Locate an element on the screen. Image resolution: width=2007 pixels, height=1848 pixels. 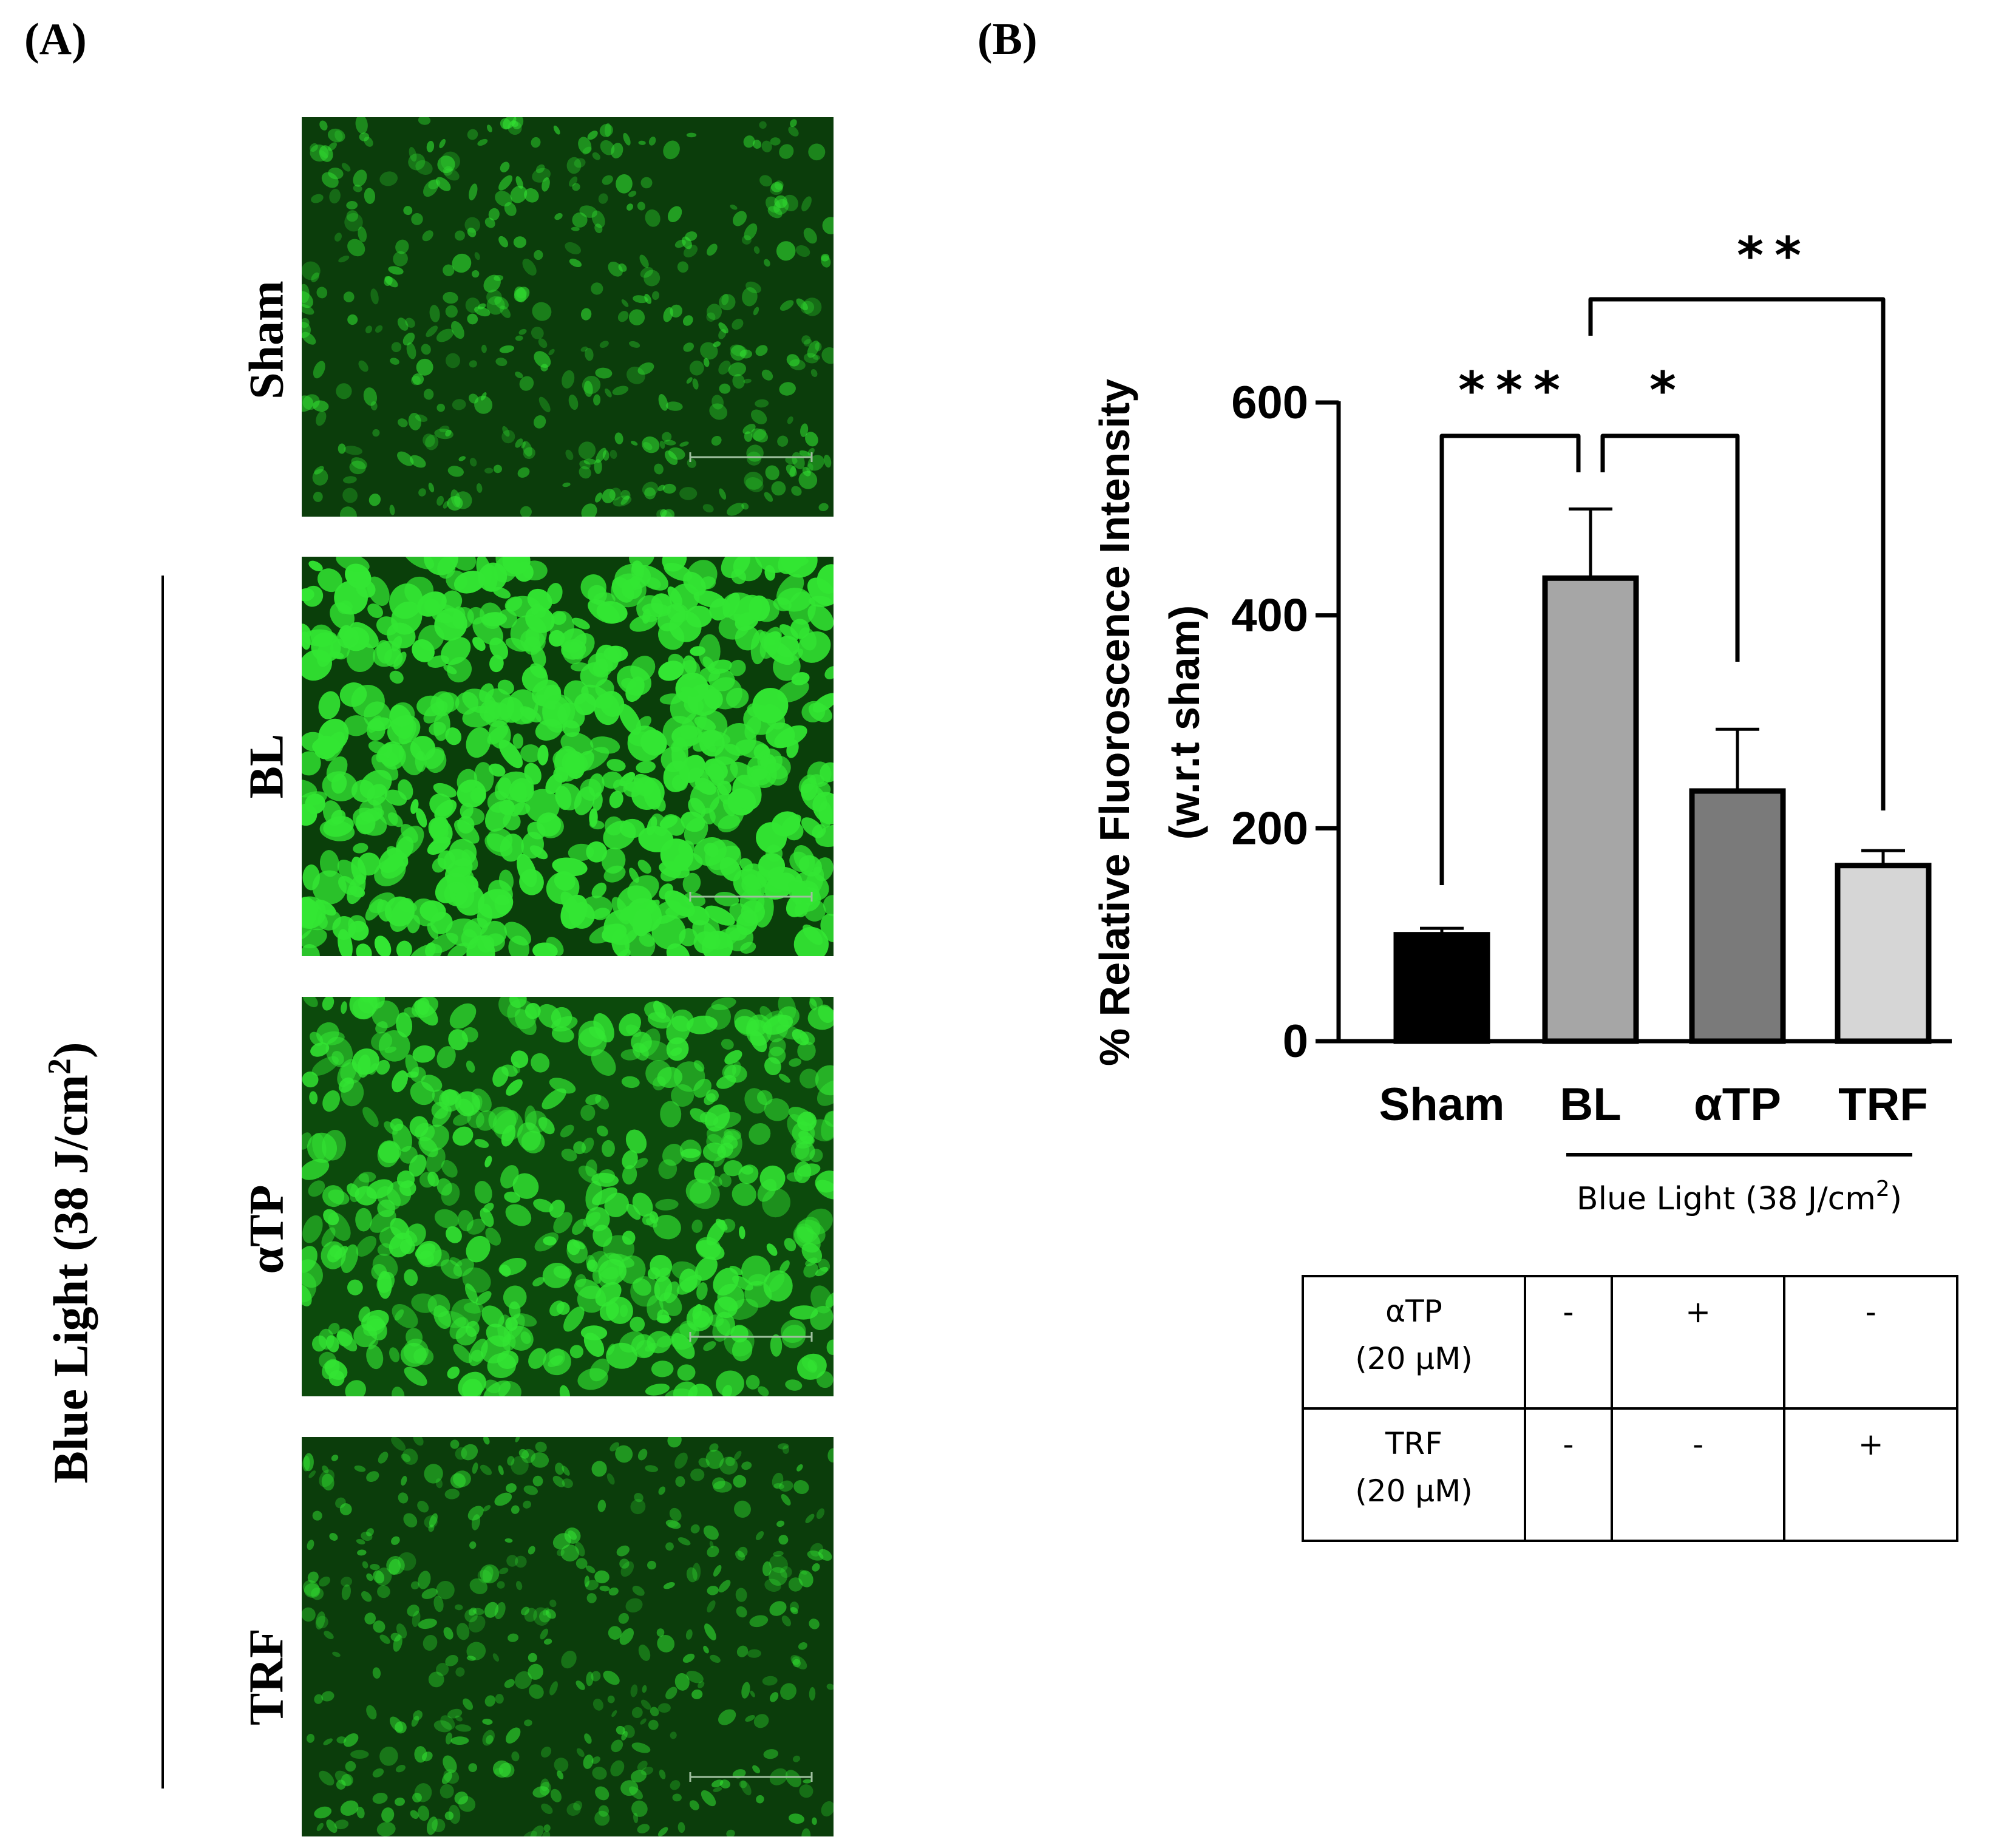
x-tick-label: αTP is located at coordinates (1737, 1104).